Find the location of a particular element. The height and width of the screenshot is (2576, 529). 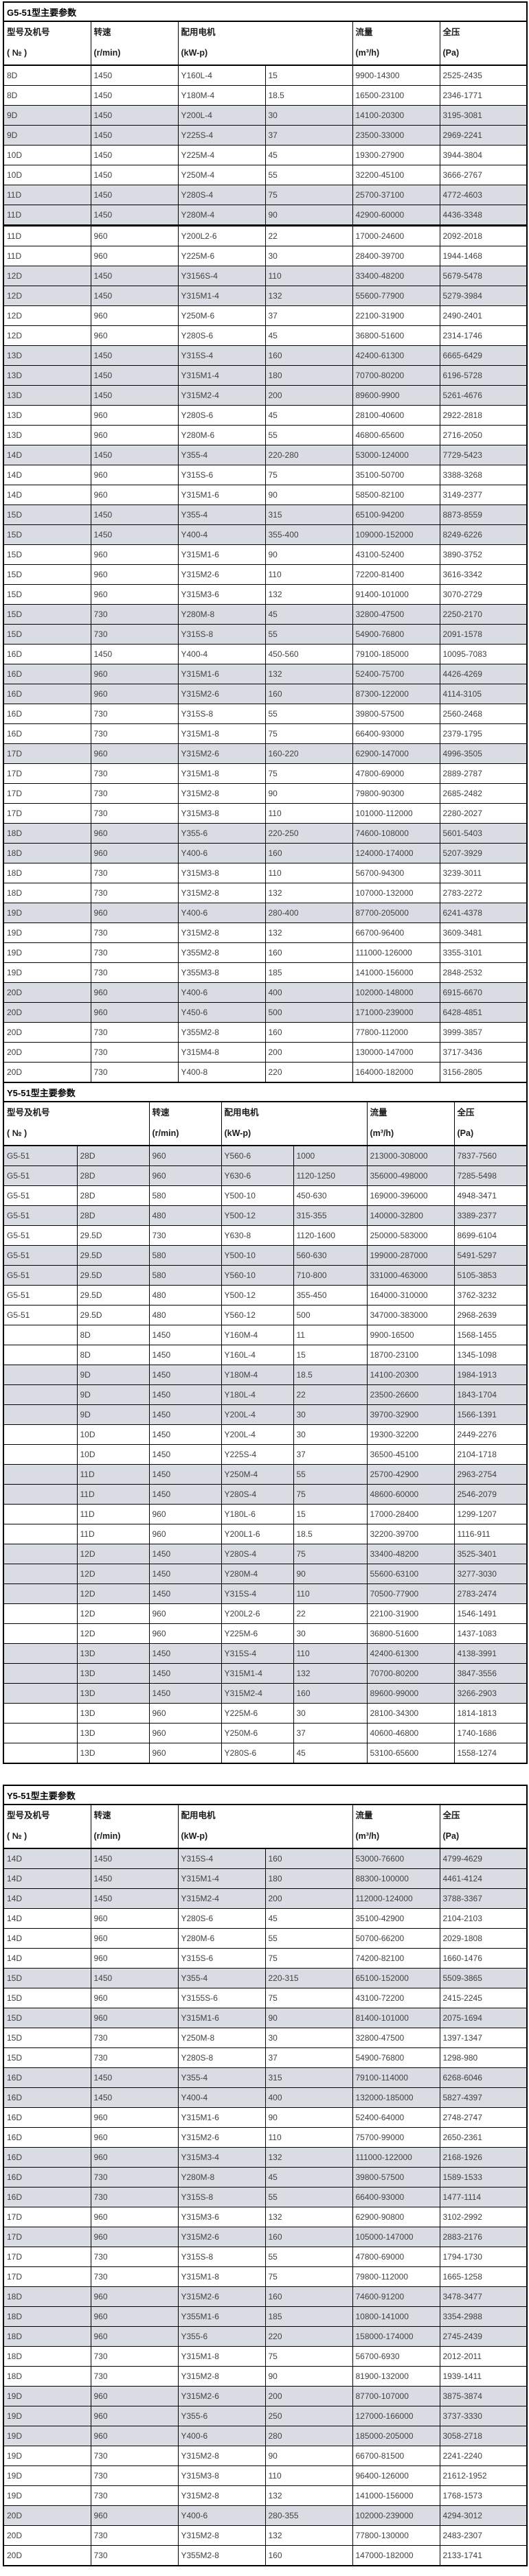

cell: 580 is located at coordinates (185, 1275).